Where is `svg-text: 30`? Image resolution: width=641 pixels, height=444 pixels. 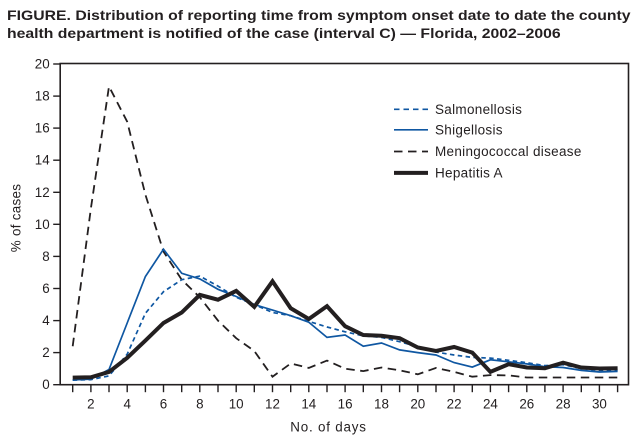
svg-text: 30 is located at coordinates (599, 404).